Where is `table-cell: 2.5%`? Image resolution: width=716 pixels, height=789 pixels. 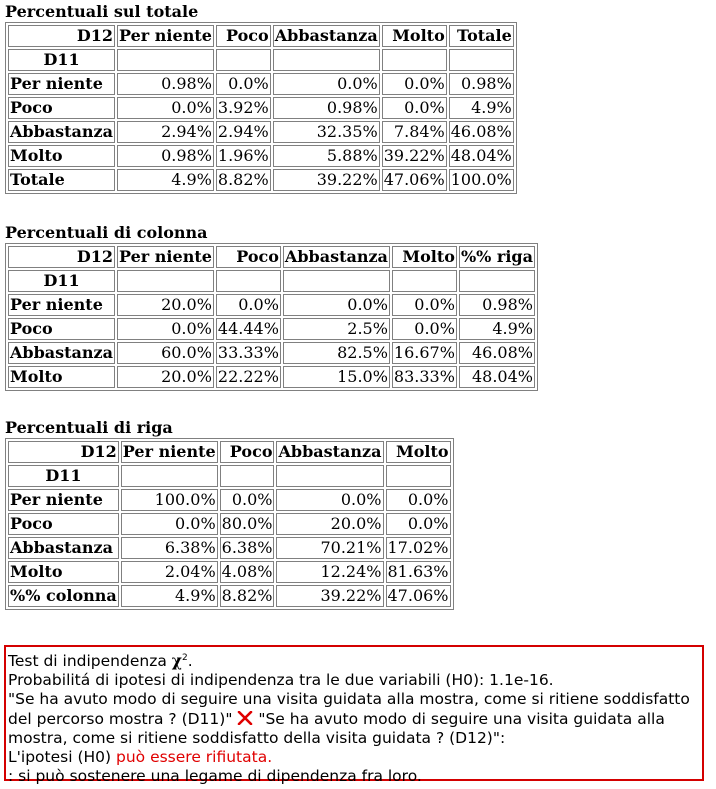 table-cell: 2.5% is located at coordinates (336, 329).